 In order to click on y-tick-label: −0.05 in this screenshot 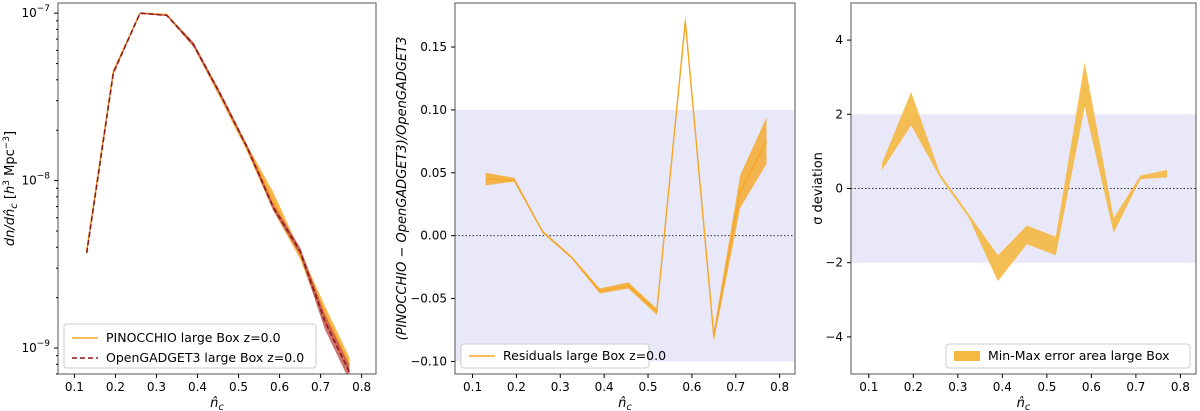, I will do `click(428, 299)`.